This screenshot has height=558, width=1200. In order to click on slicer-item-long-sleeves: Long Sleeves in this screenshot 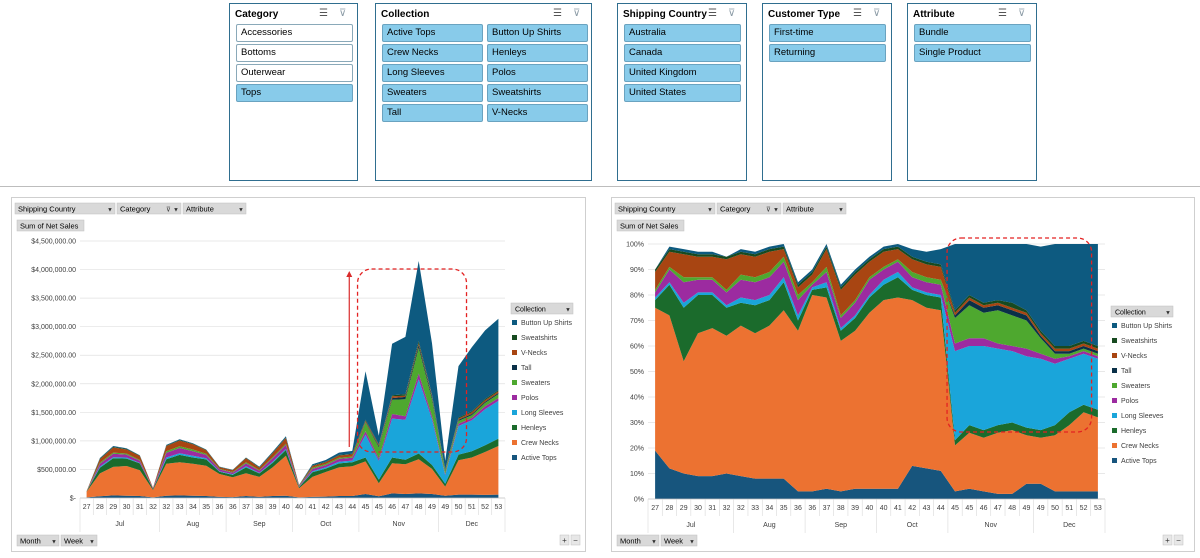, I will do `click(432, 73)`.